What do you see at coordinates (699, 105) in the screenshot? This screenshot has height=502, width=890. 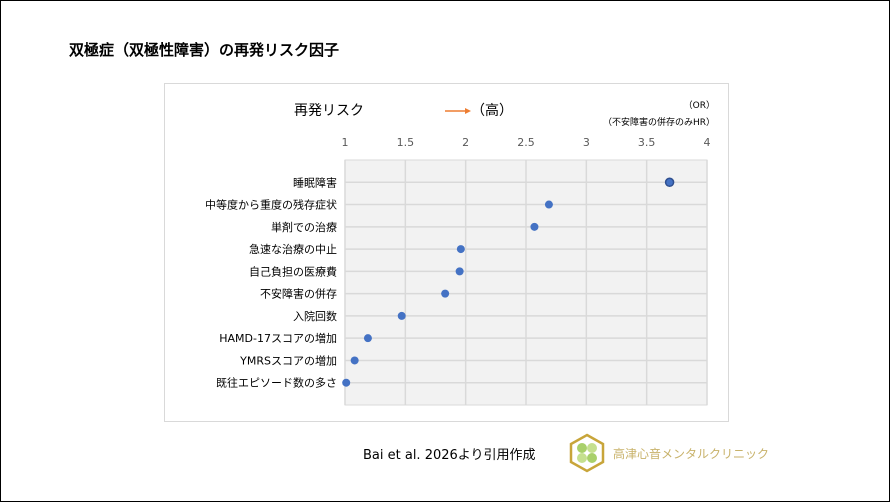 I see `unit-note: （OR）` at bounding box center [699, 105].